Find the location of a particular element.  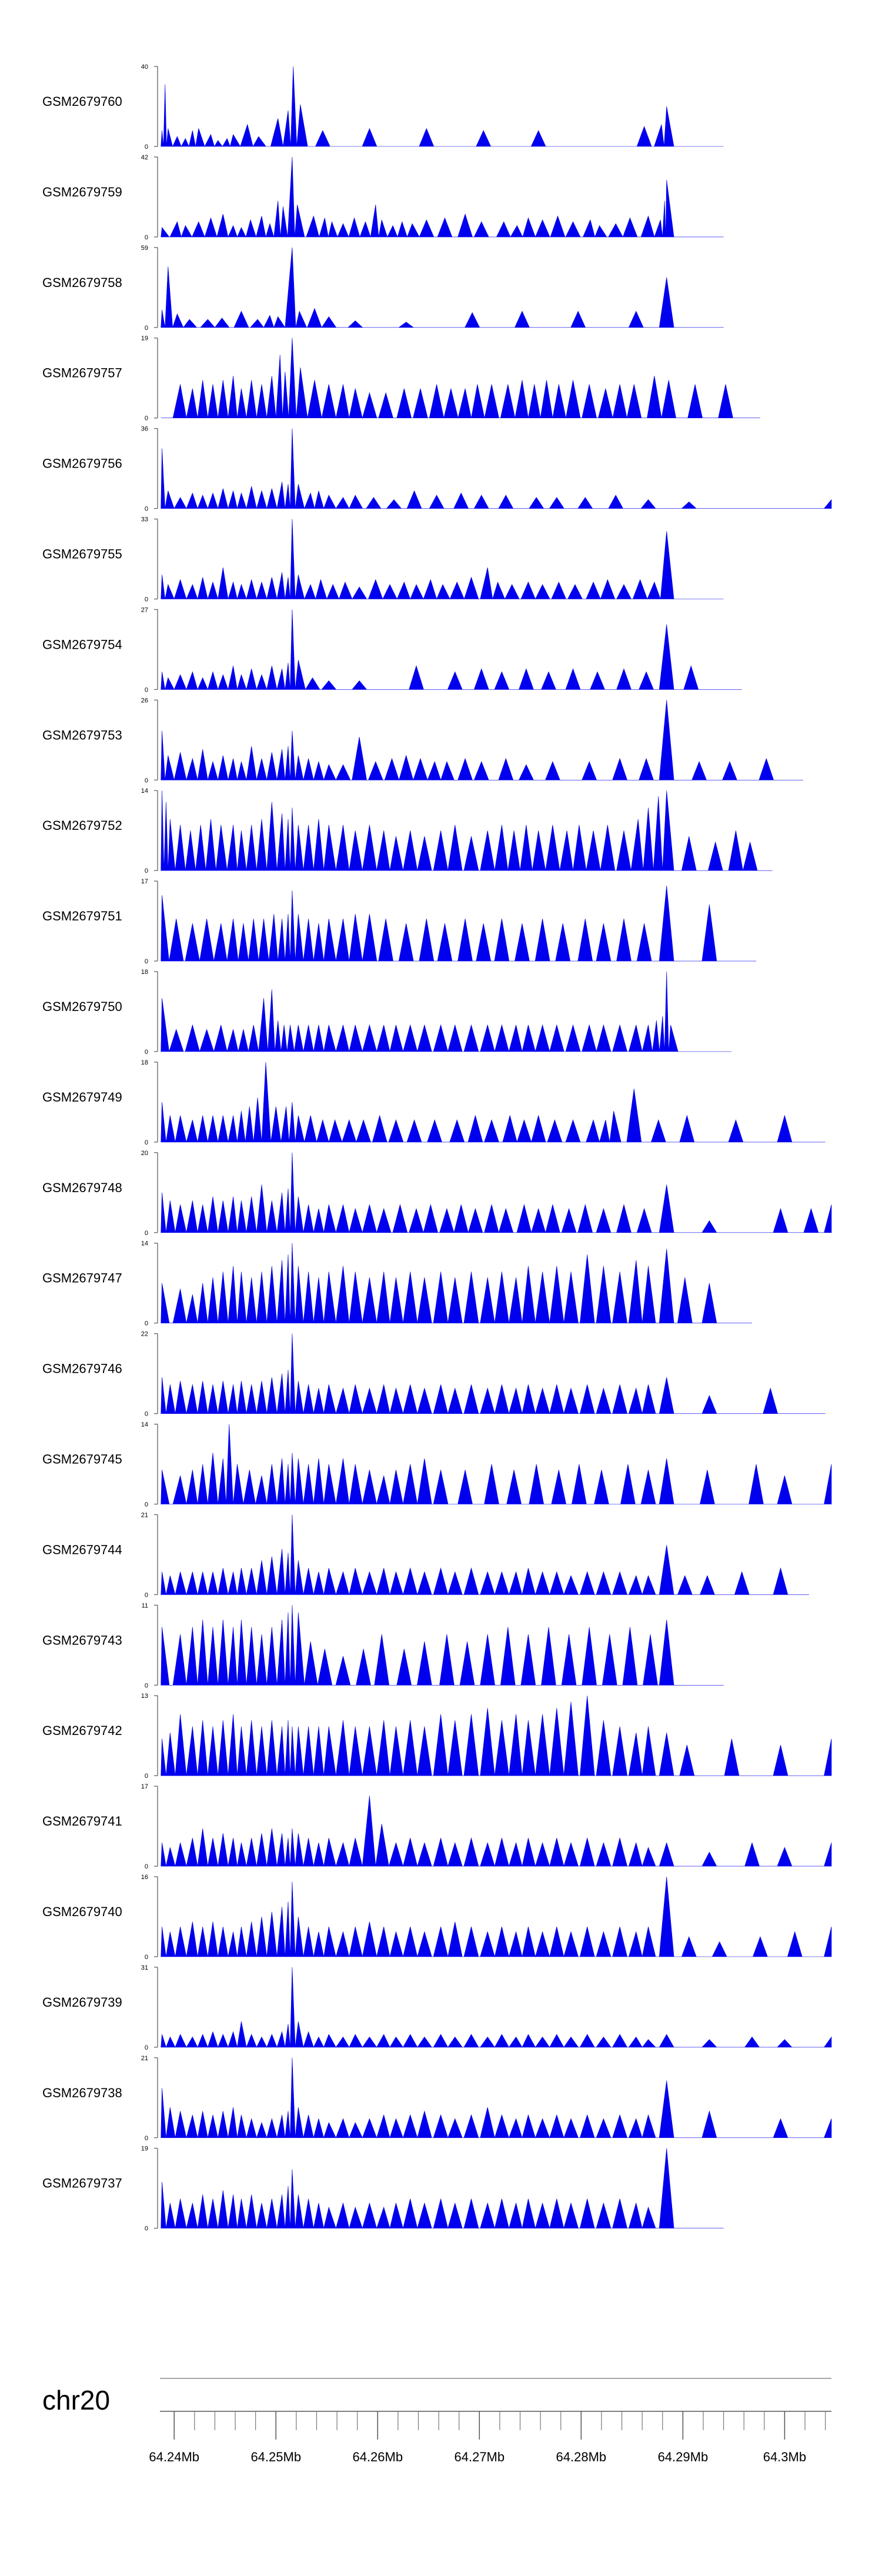

track-GSM2679748: GSM2679748 20 0 is located at coordinates (437, 1193).